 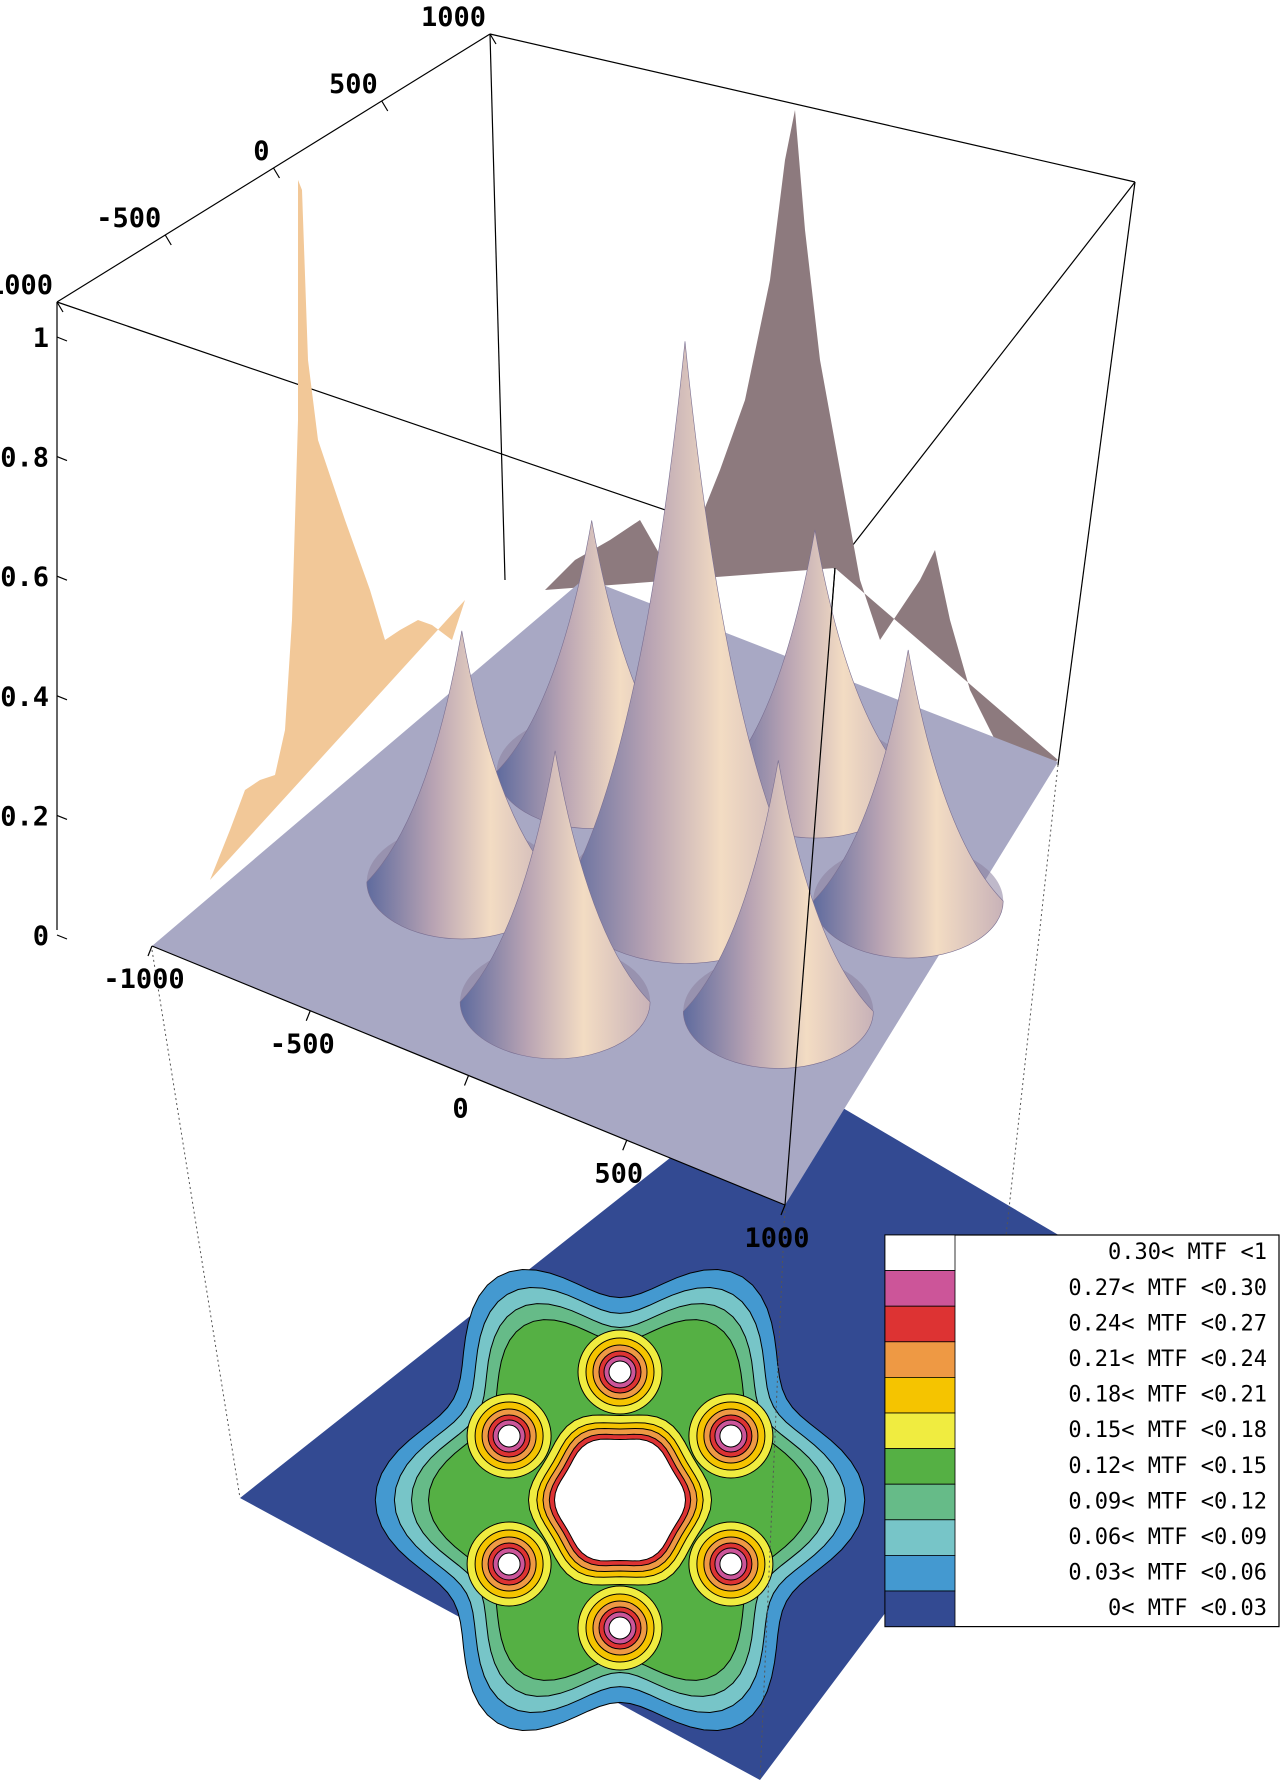 What do you see at coordinates (460, 1109) in the screenshot?
I see `bottom-tick-label: 0` at bounding box center [460, 1109].